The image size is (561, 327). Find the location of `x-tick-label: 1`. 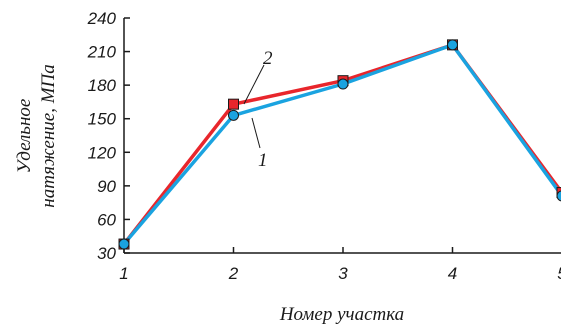

x-tick-label: 1 is located at coordinates (123, 273).